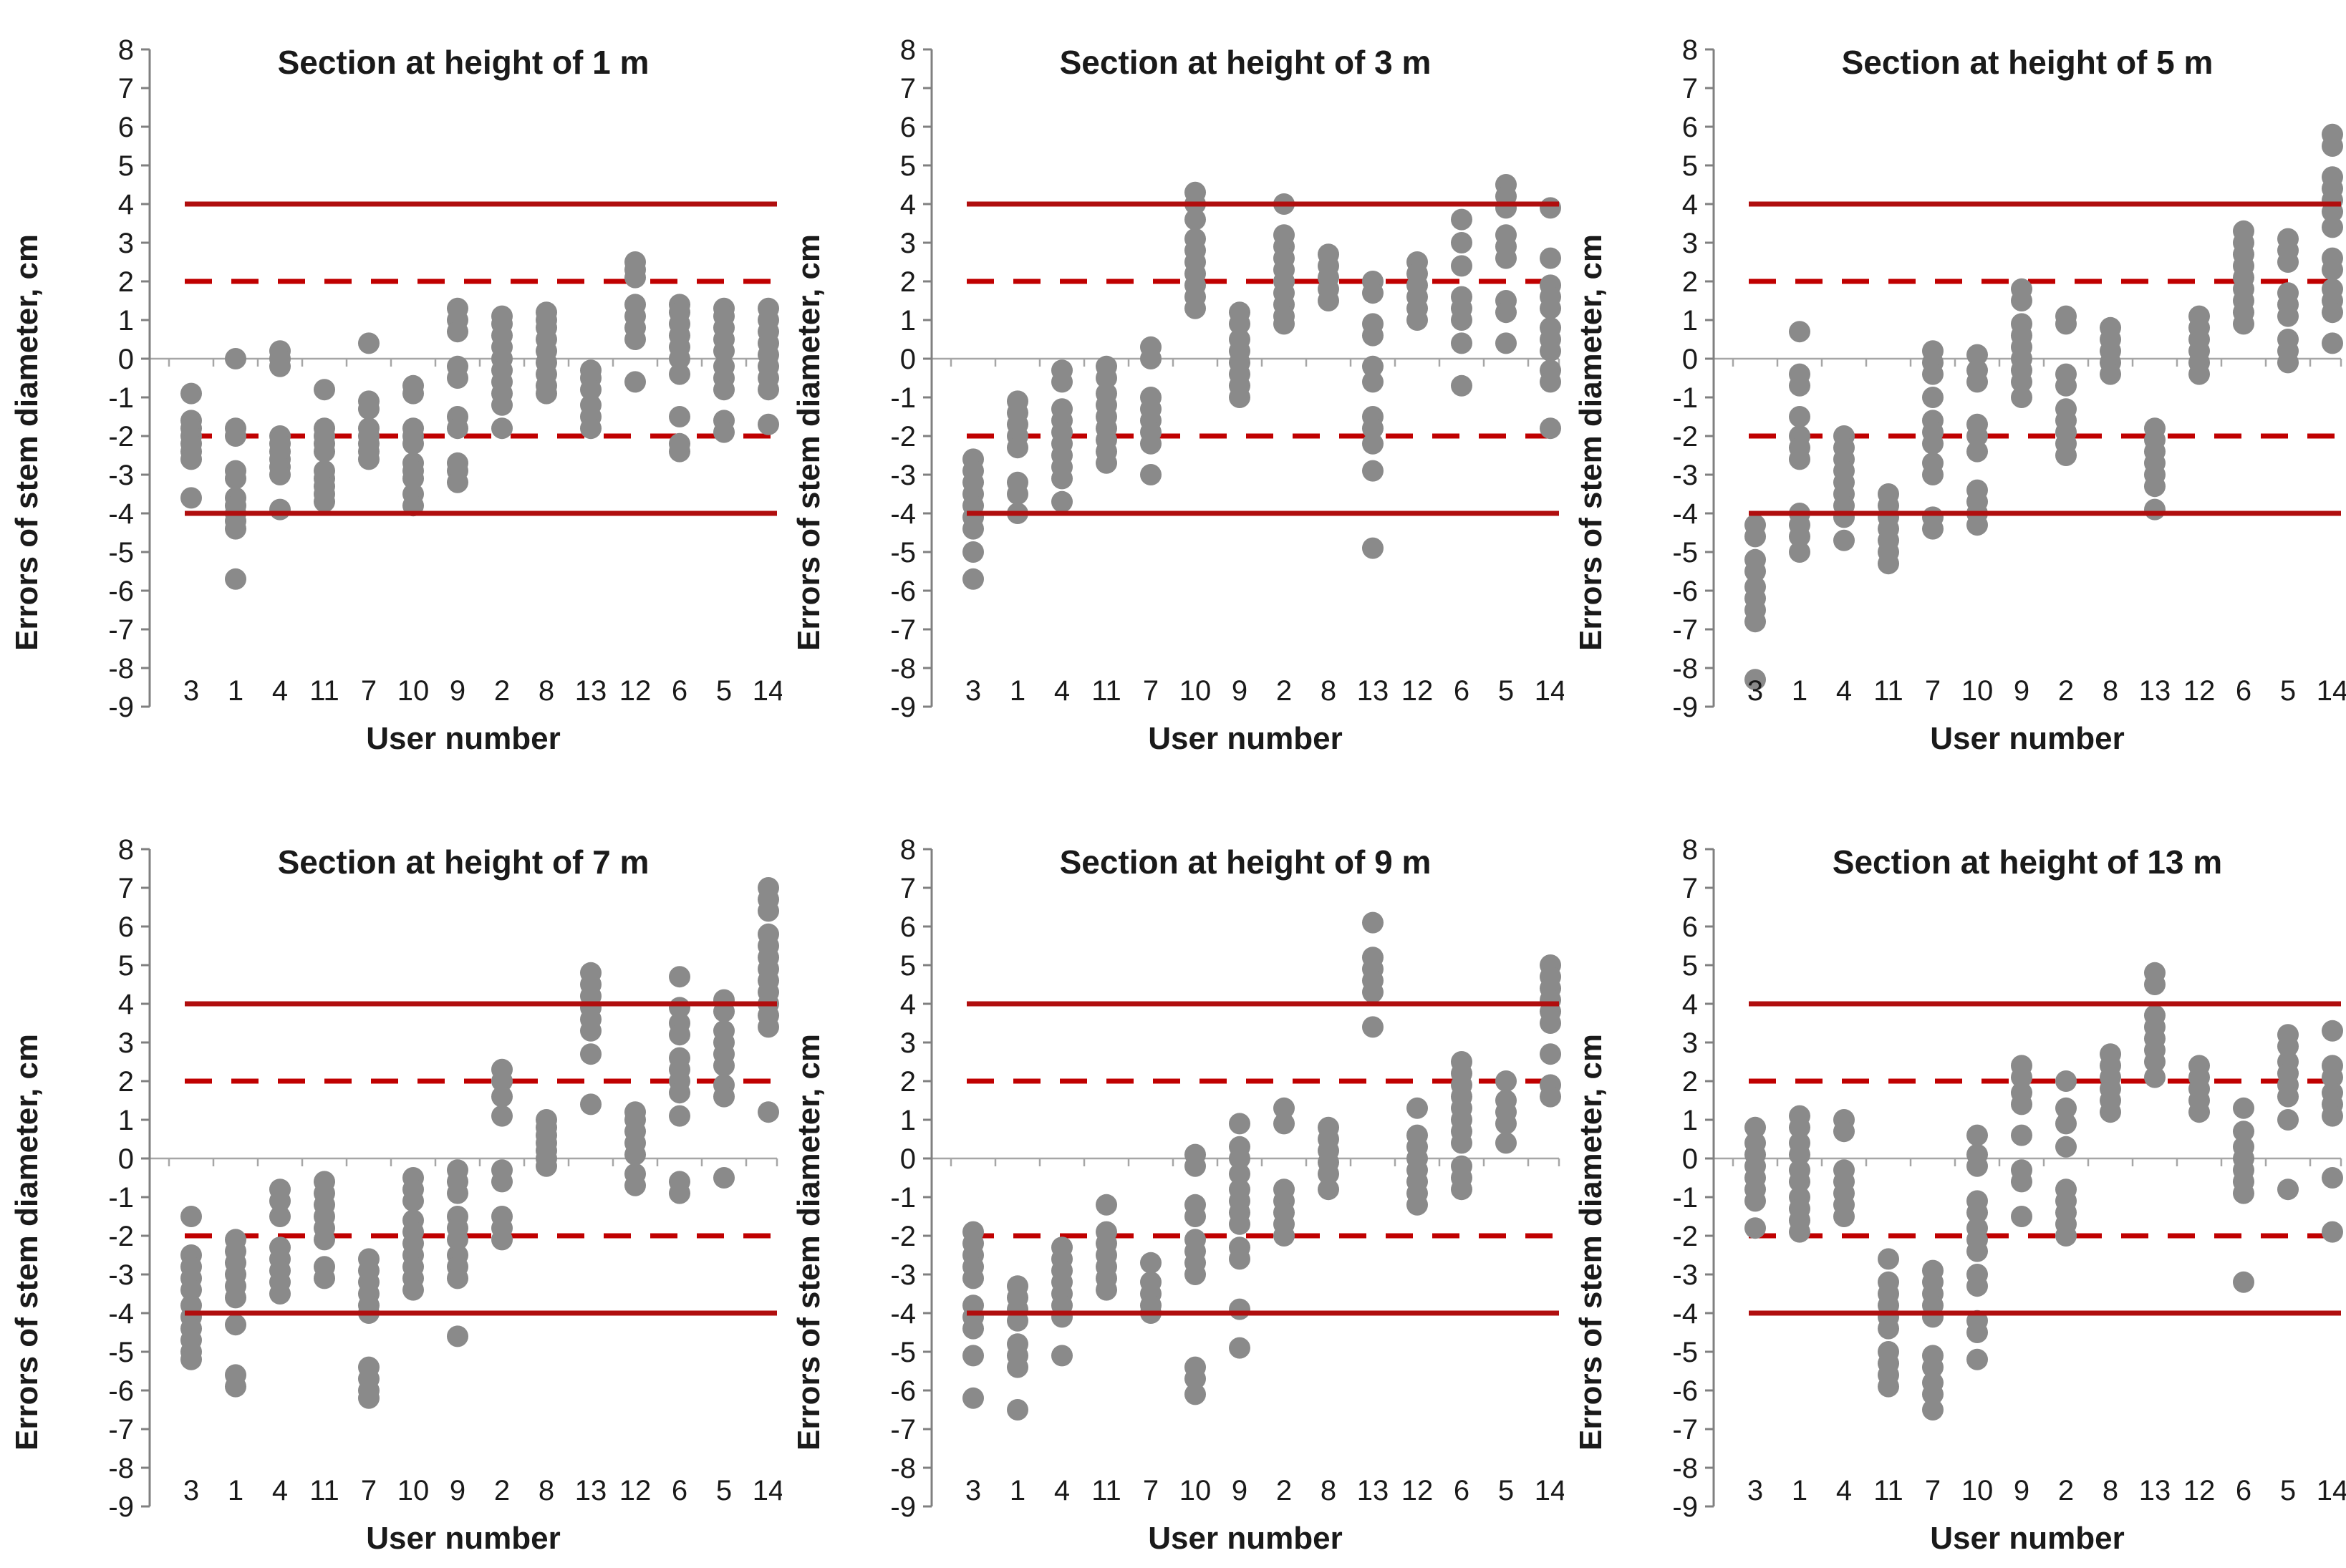  Describe the element at coordinates (1685, 1430) in the screenshot. I see `y-tick-label: -7` at that location.